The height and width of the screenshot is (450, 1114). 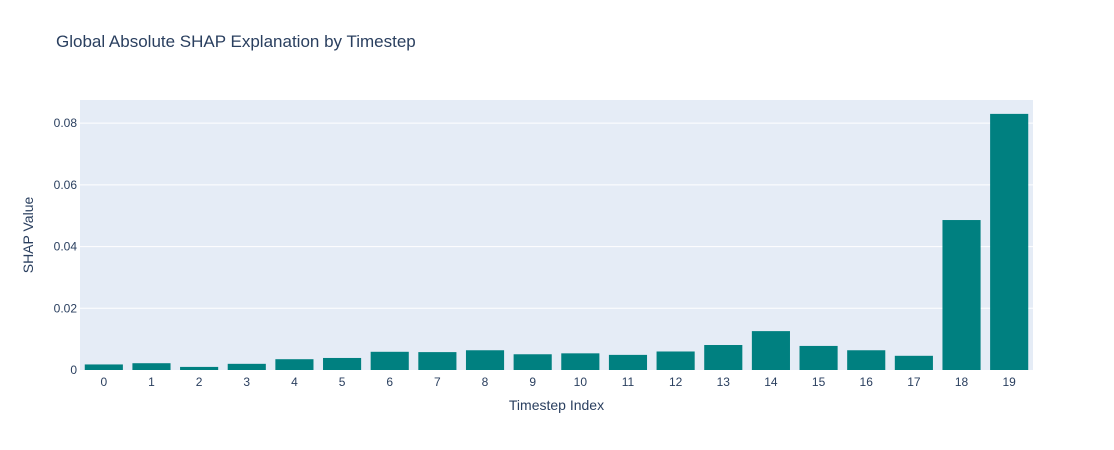 What do you see at coordinates (437, 382) in the screenshot?
I see `x-tick-label: 7` at bounding box center [437, 382].